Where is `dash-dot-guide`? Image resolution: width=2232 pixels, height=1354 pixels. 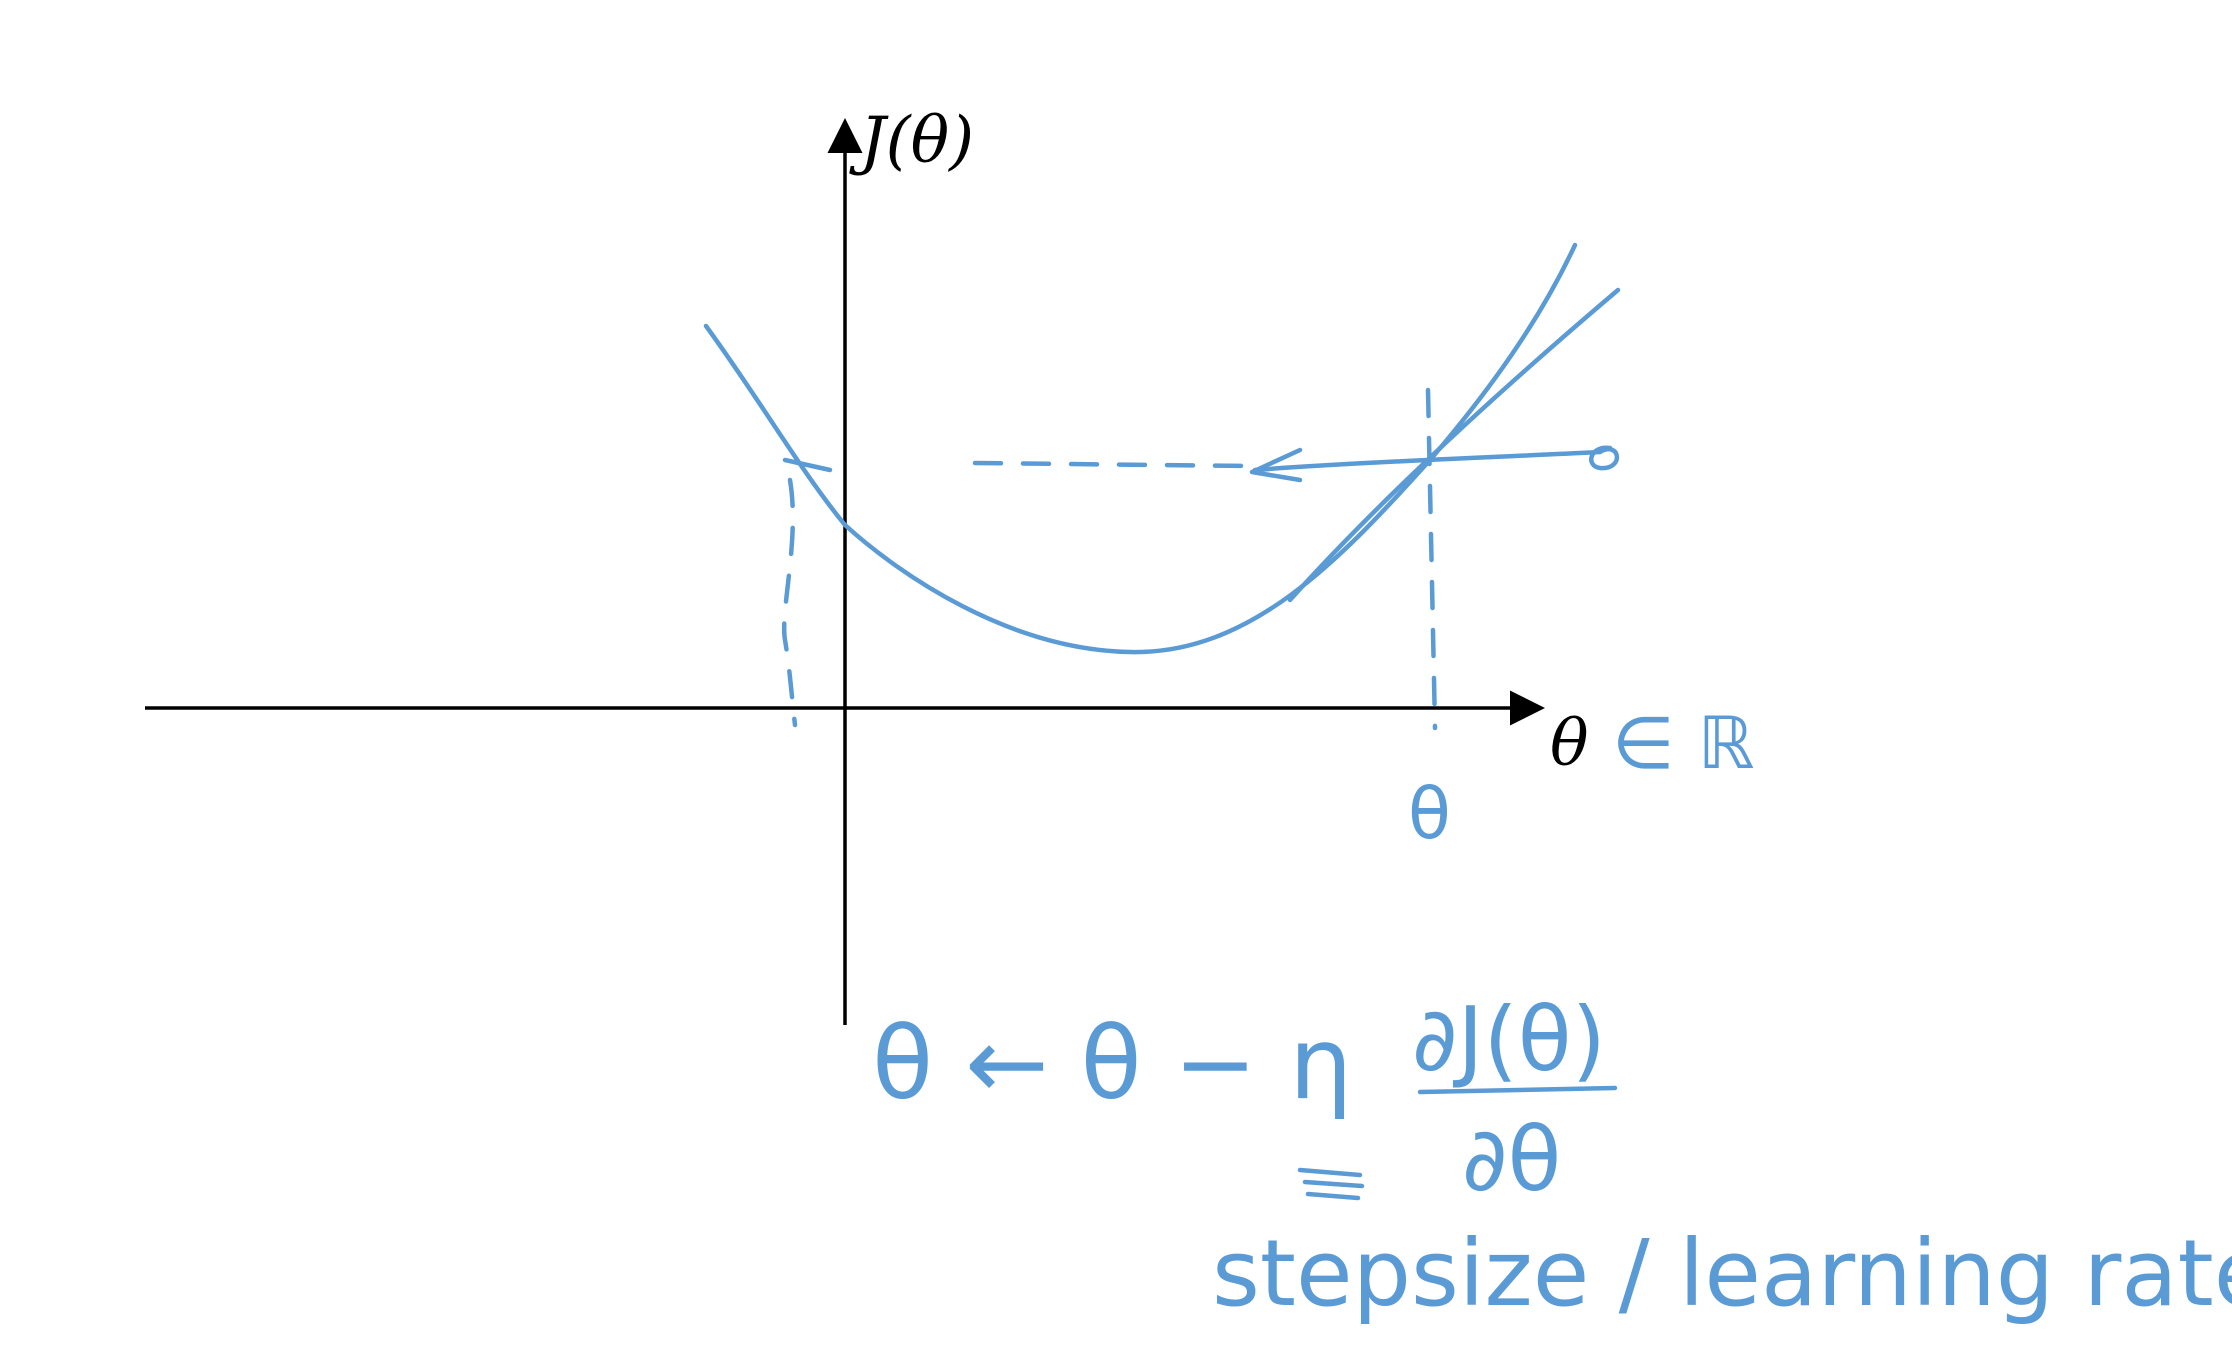
dash-dot-guide is located at coordinates (1112, 464).